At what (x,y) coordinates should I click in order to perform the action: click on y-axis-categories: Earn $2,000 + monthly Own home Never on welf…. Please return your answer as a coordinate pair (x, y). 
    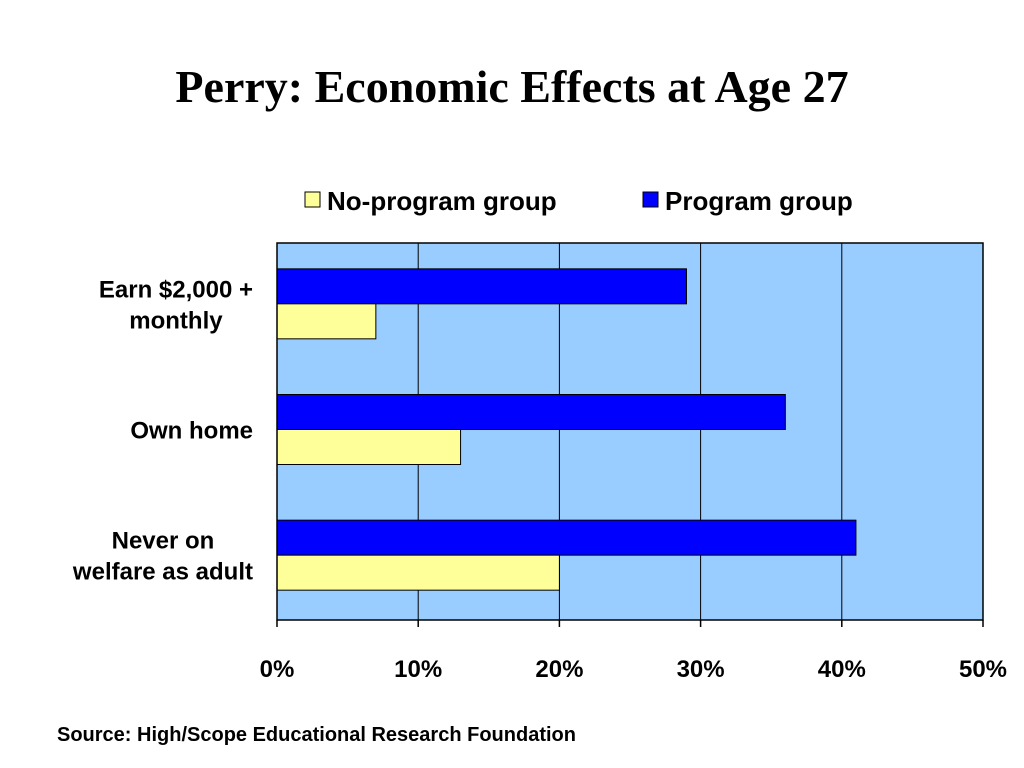
    Looking at the image, I should click on (162, 430).